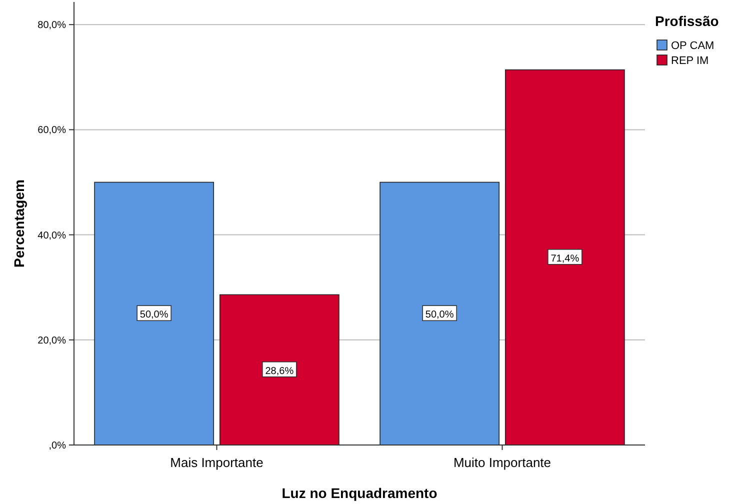 This screenshot has width=730, height=504. I want to click on y-tick-label: 40,0%, so click(52, 236).